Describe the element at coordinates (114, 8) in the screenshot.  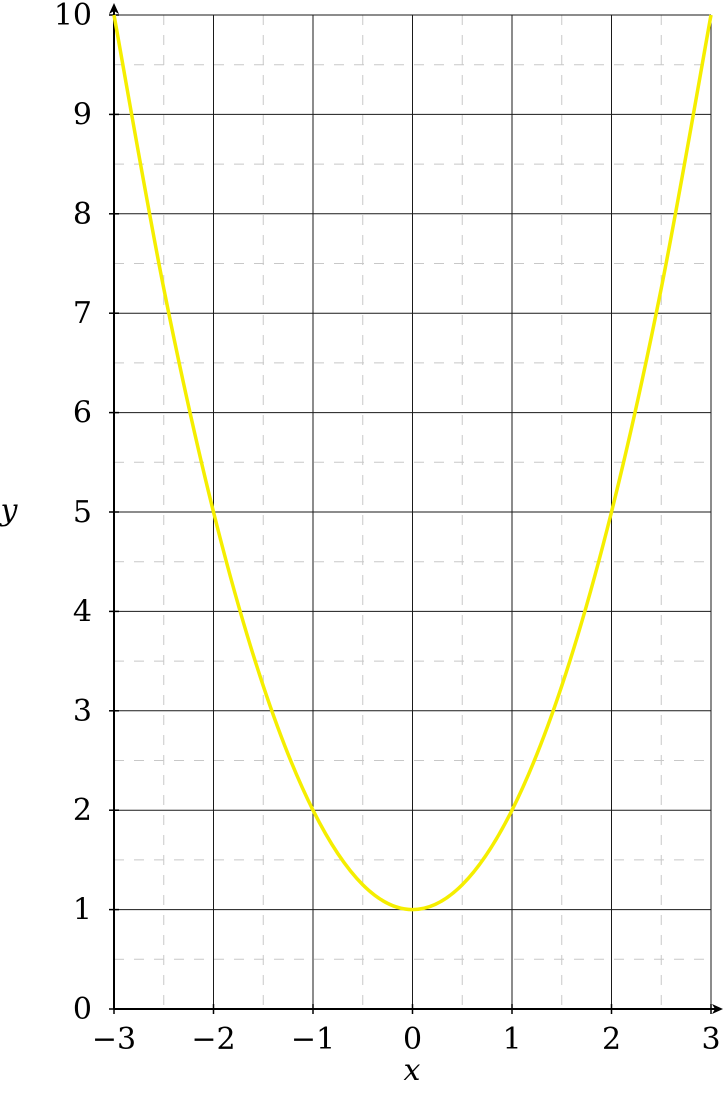
I see `y-axis-arrow-icon` at that location.